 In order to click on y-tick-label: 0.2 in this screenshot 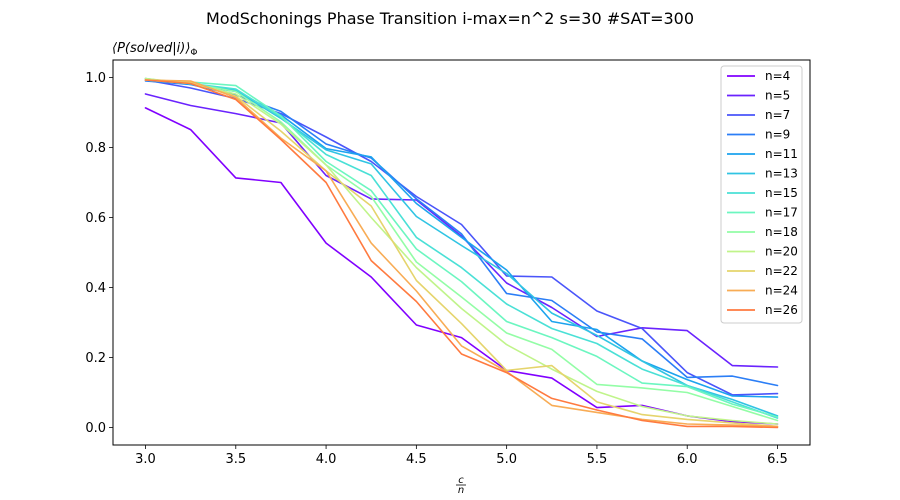, I will do `click(95, 358)`.